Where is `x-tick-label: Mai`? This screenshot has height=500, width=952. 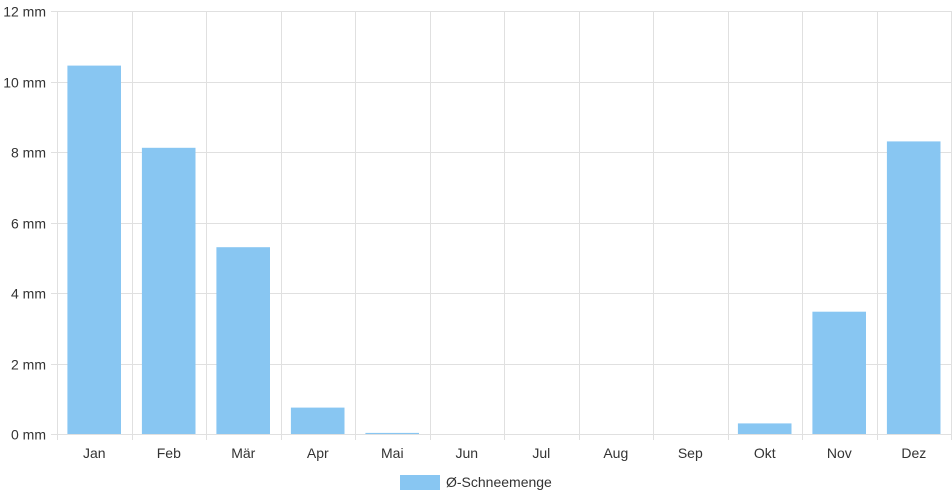
x-tick-label: Mai is located at coordinates (392, 453).